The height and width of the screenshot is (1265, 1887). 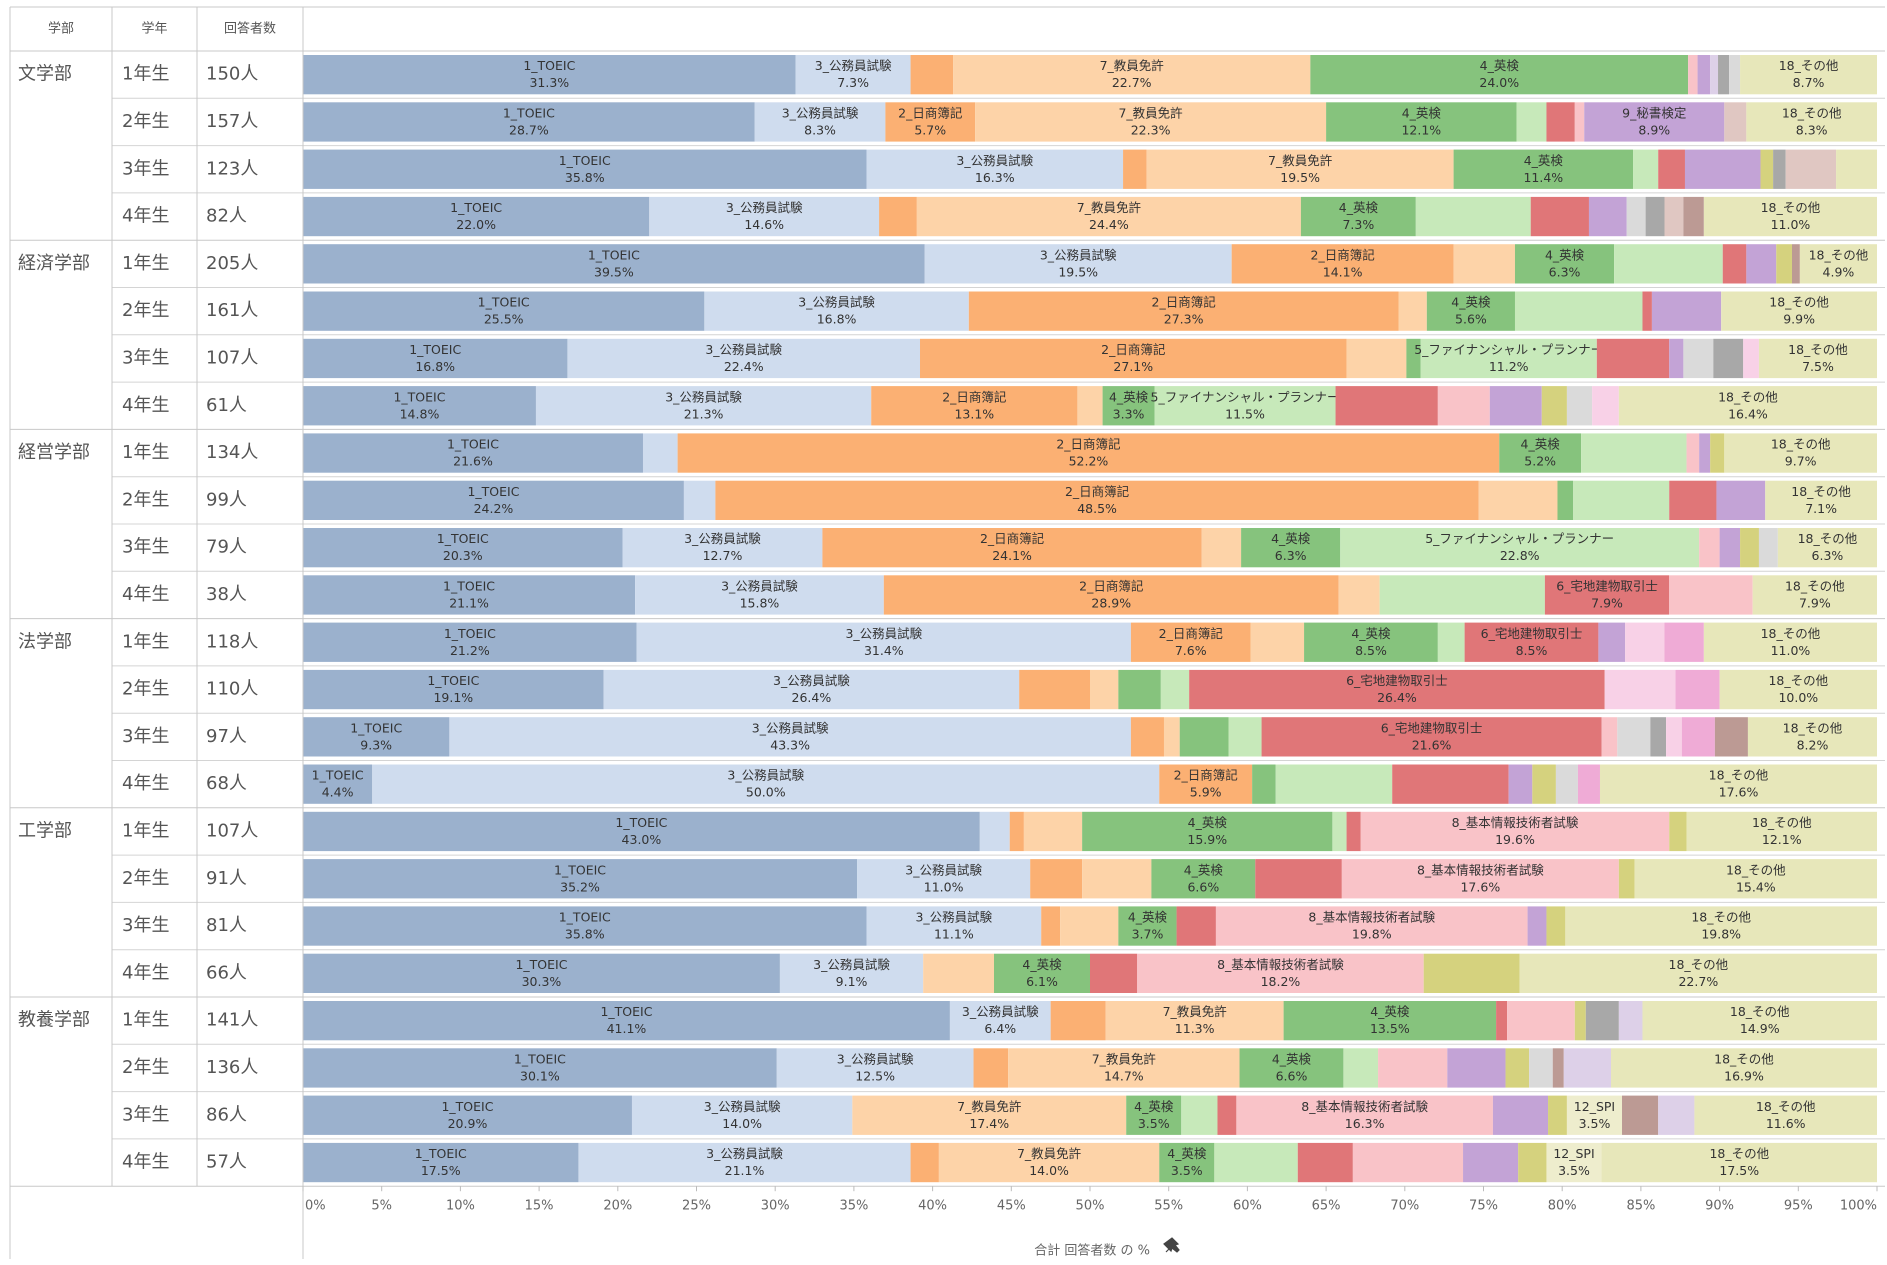 What do you see at coordinates (226, 216) in the screenshot?
I see `respondents-label: 82人` at bounding box center [226, 216].